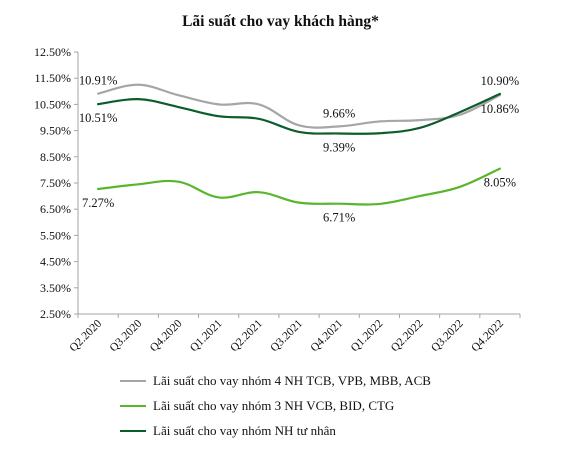 This screenshot has height=450, width=561. Describe the element at coordinates (299, 186) in the screenshot. I see `series-line-group3` at that location.